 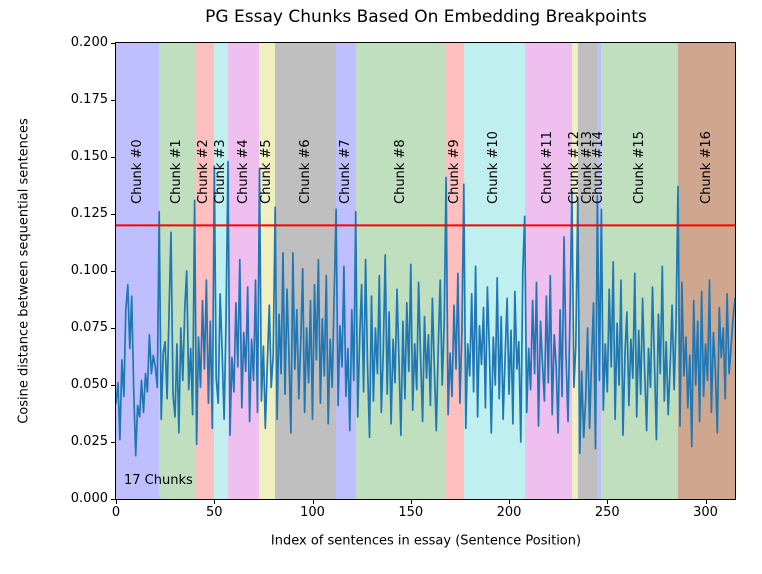 I want to click on x-tick-label: 50, so click(x=214, y=512).